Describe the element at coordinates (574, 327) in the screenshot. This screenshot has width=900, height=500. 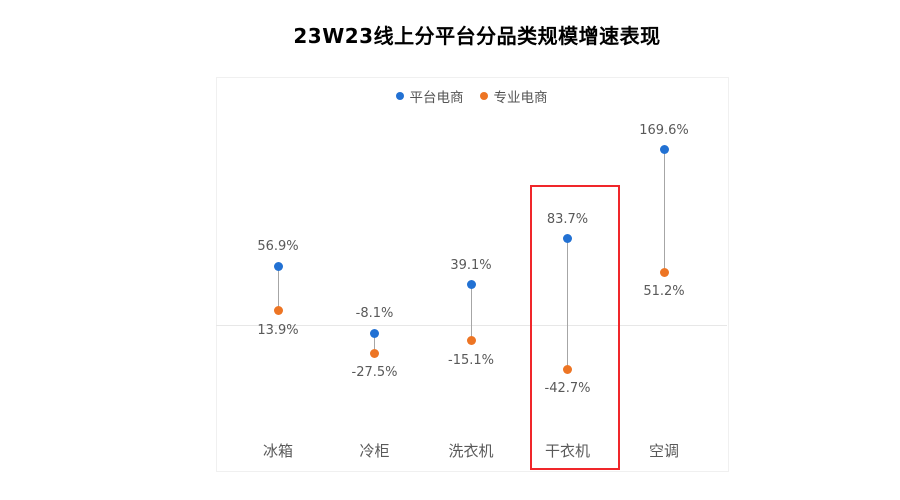
I see `highlight-rectangle` at that location.